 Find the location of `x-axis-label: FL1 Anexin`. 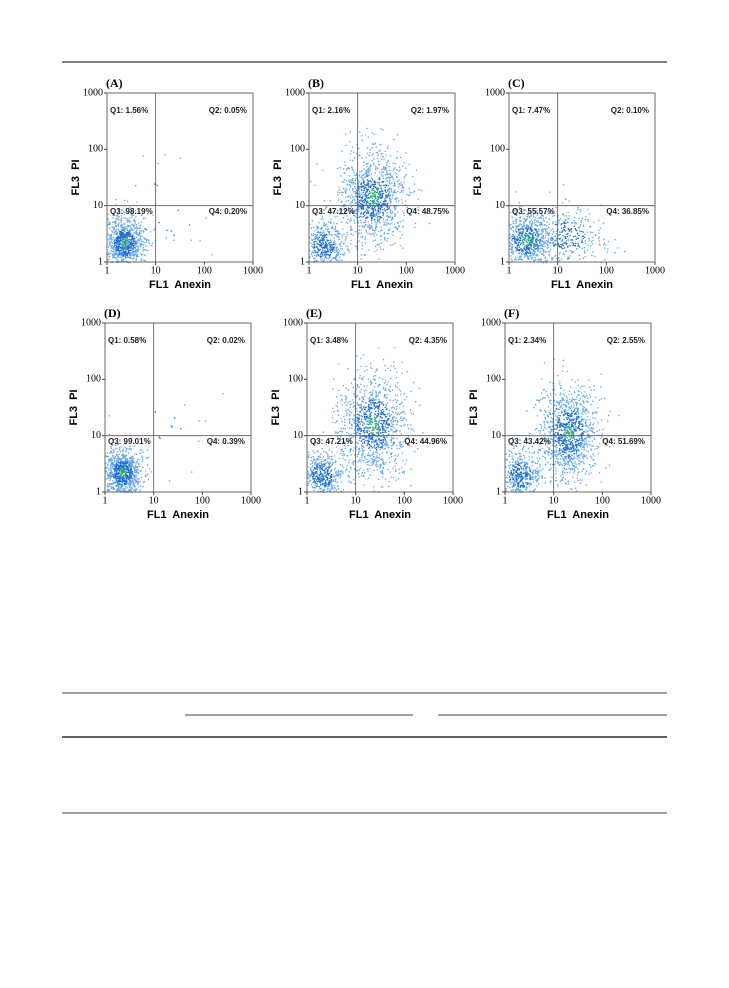

x-axis-label: FL1 Anexin is located at coordinates (582, 285).